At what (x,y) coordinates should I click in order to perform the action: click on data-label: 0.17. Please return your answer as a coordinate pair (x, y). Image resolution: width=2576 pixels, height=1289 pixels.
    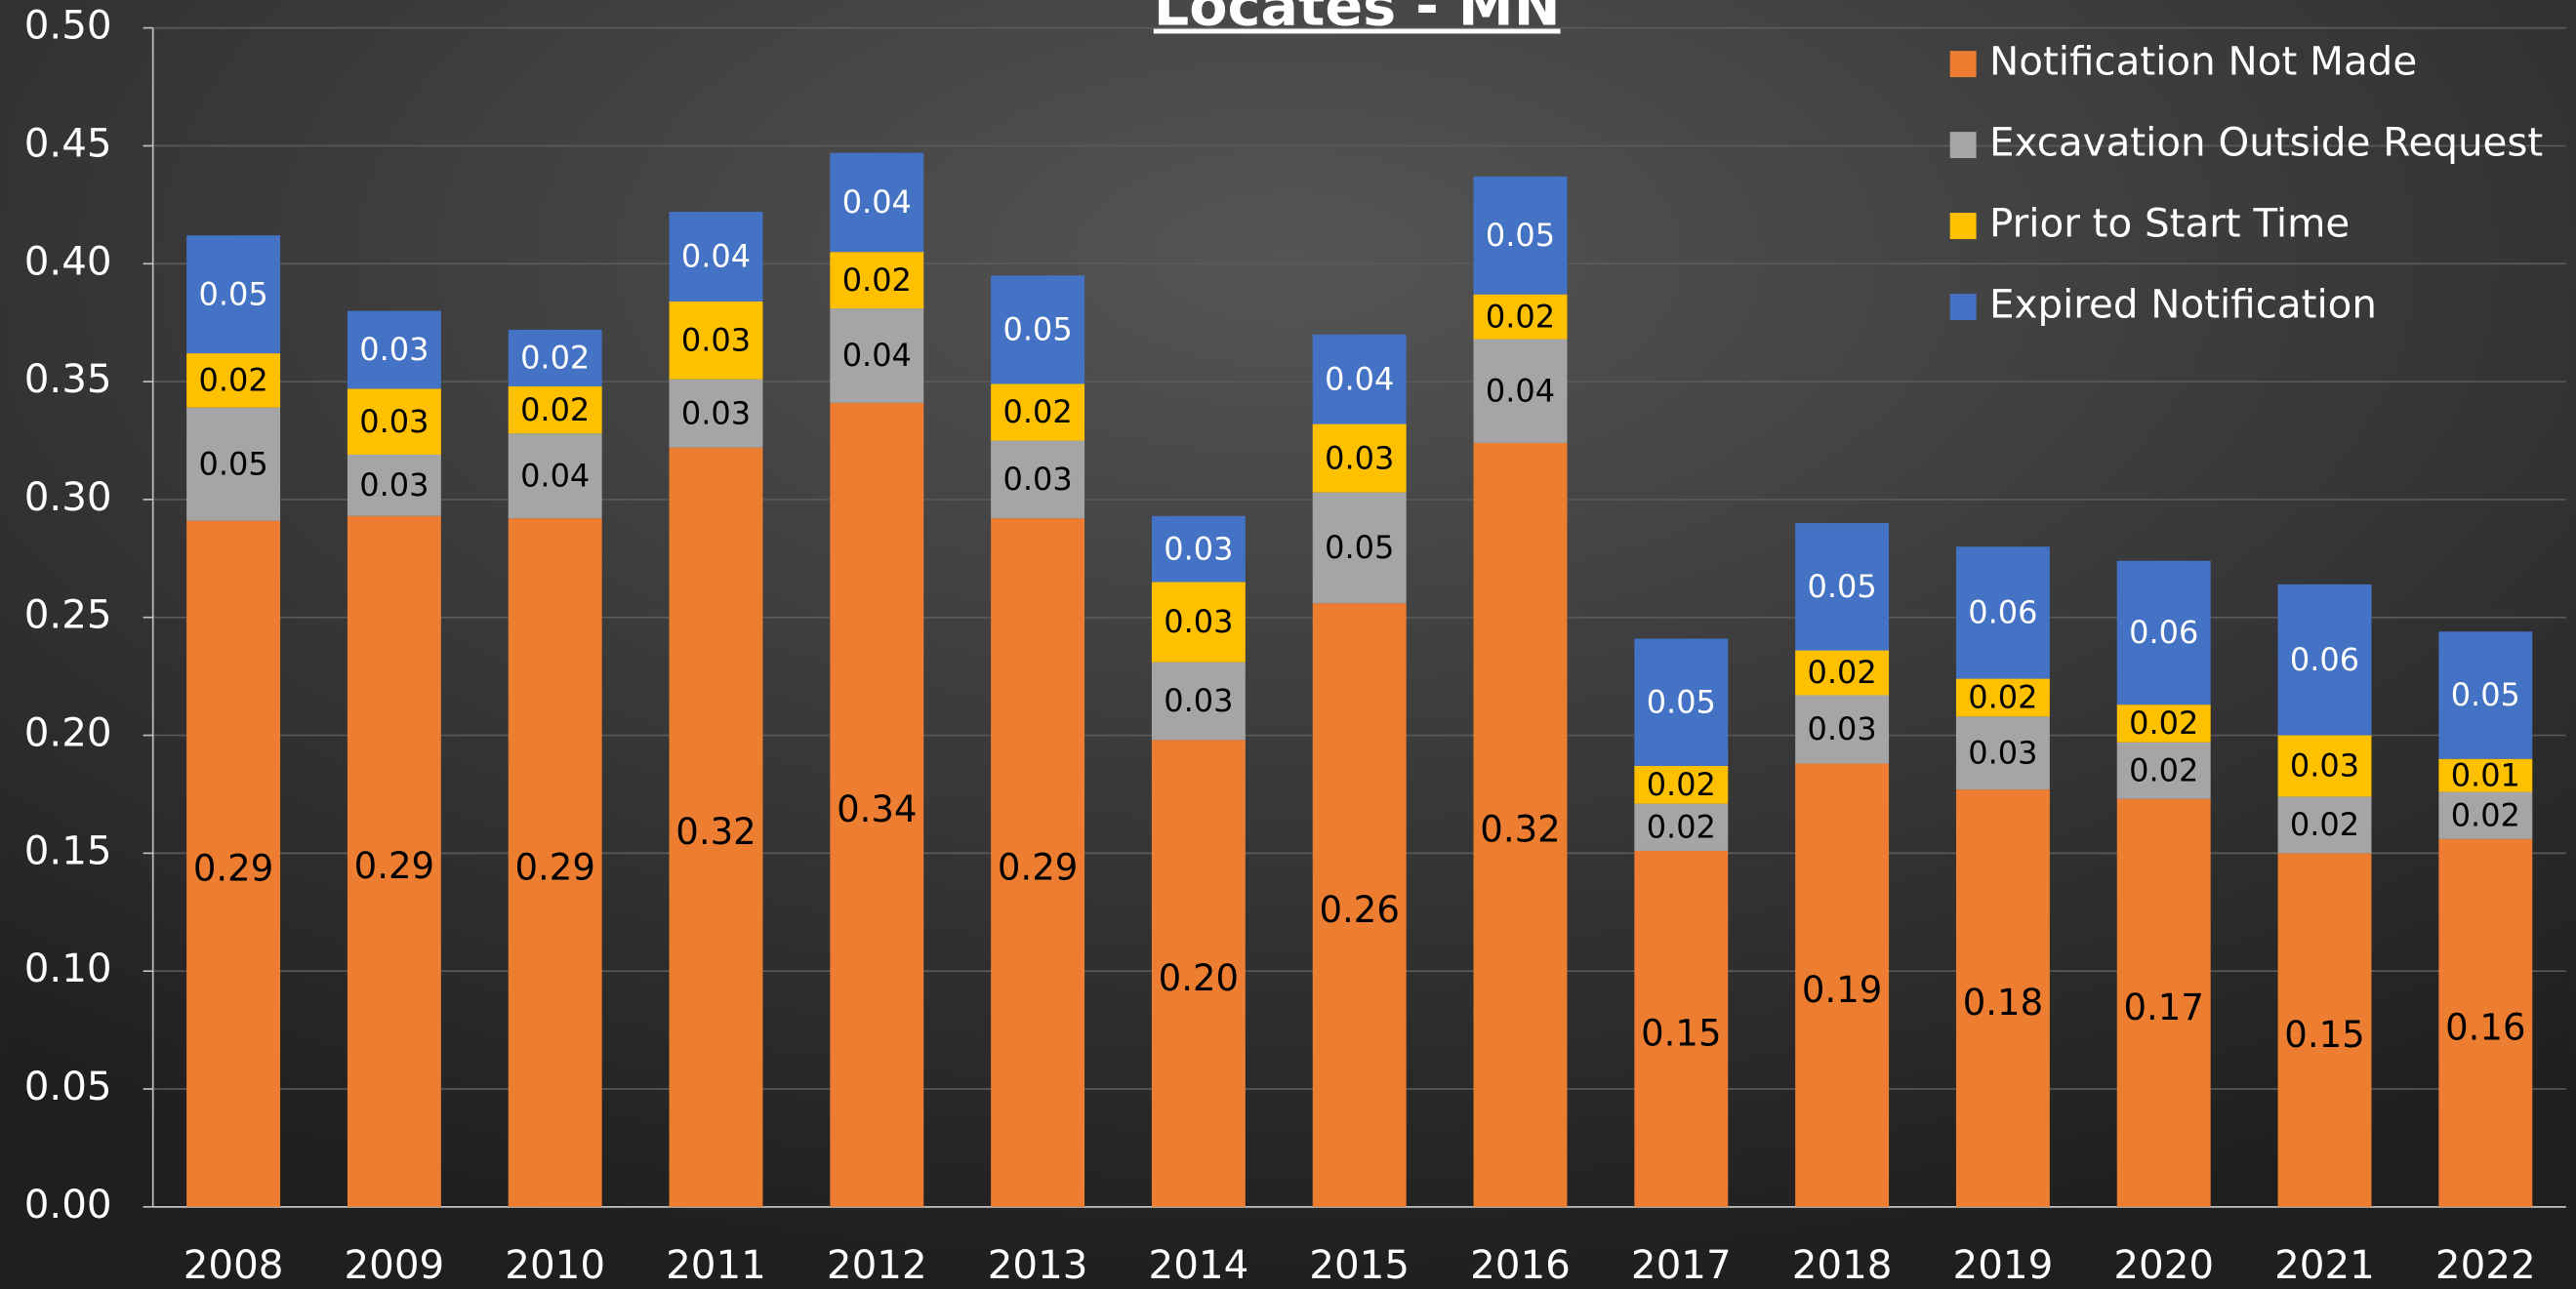
    Looking at the image, I should click on (2164, 1008).